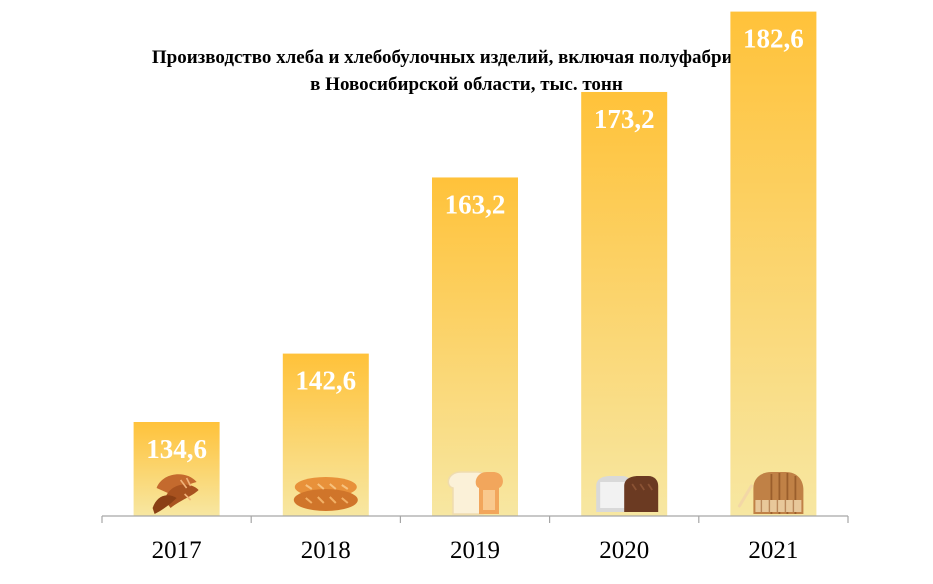 The image size is (933, 584). Describe the element at coordinates (624, 119) in the screenshot. I see `bar-value-label-2020: 173,2` at that location.